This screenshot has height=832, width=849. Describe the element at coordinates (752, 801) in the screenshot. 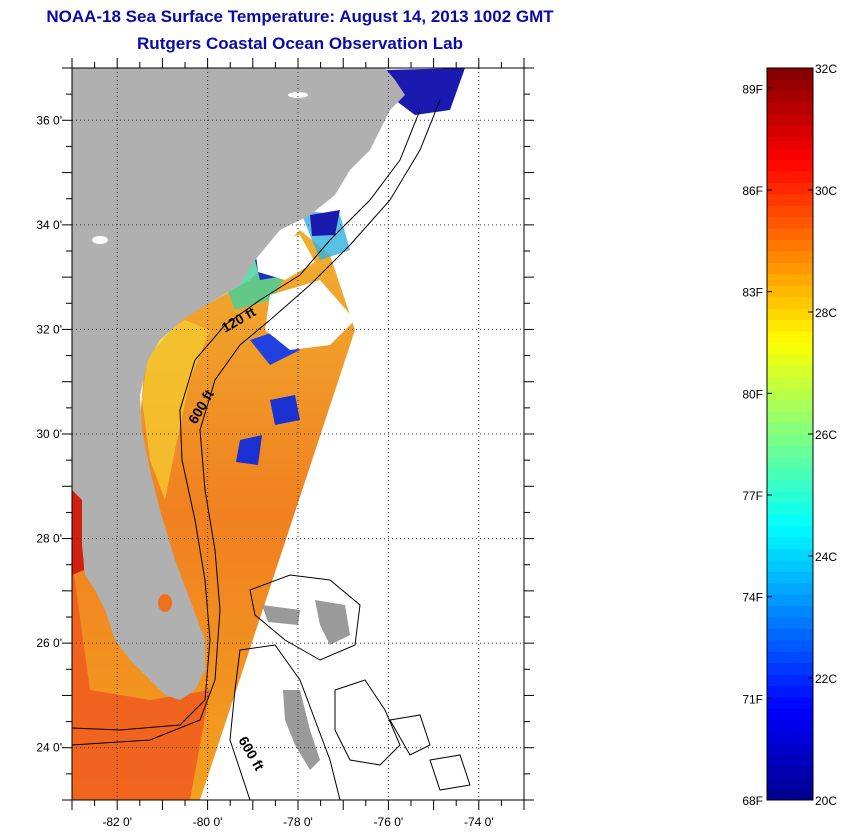

I see `fahrenheit-tick-label: 68F` at that location.